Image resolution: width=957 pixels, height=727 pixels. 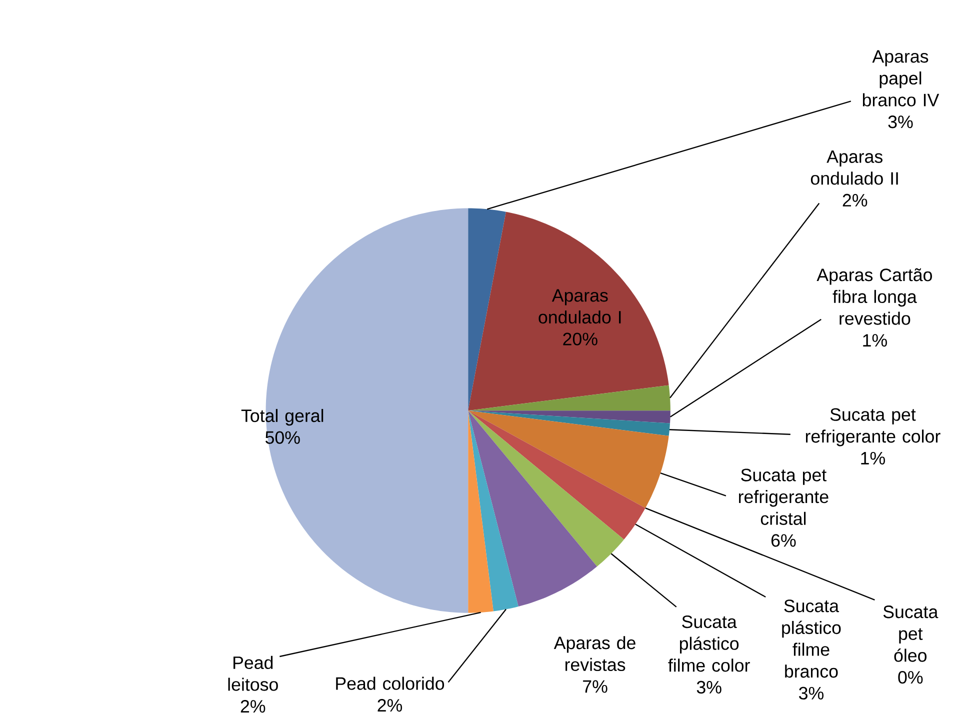 What do you see at coordinates (579, 306) in the screenshot?
I see `slice-label: Aparas ondulado I` at bounding box center [579, 306].